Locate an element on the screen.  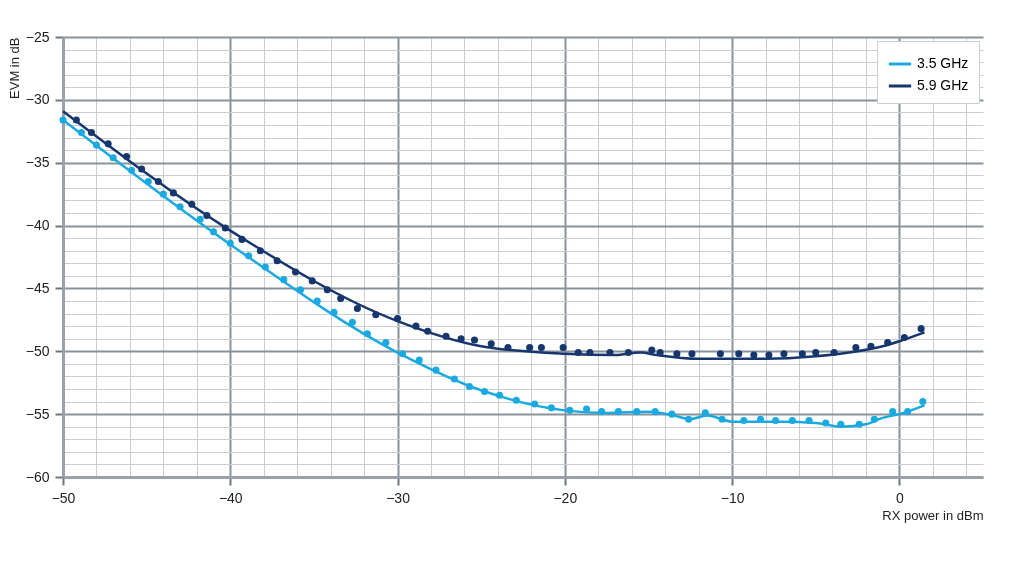
y-axis-title: EVM in dB is located at coordinates (14, 68).